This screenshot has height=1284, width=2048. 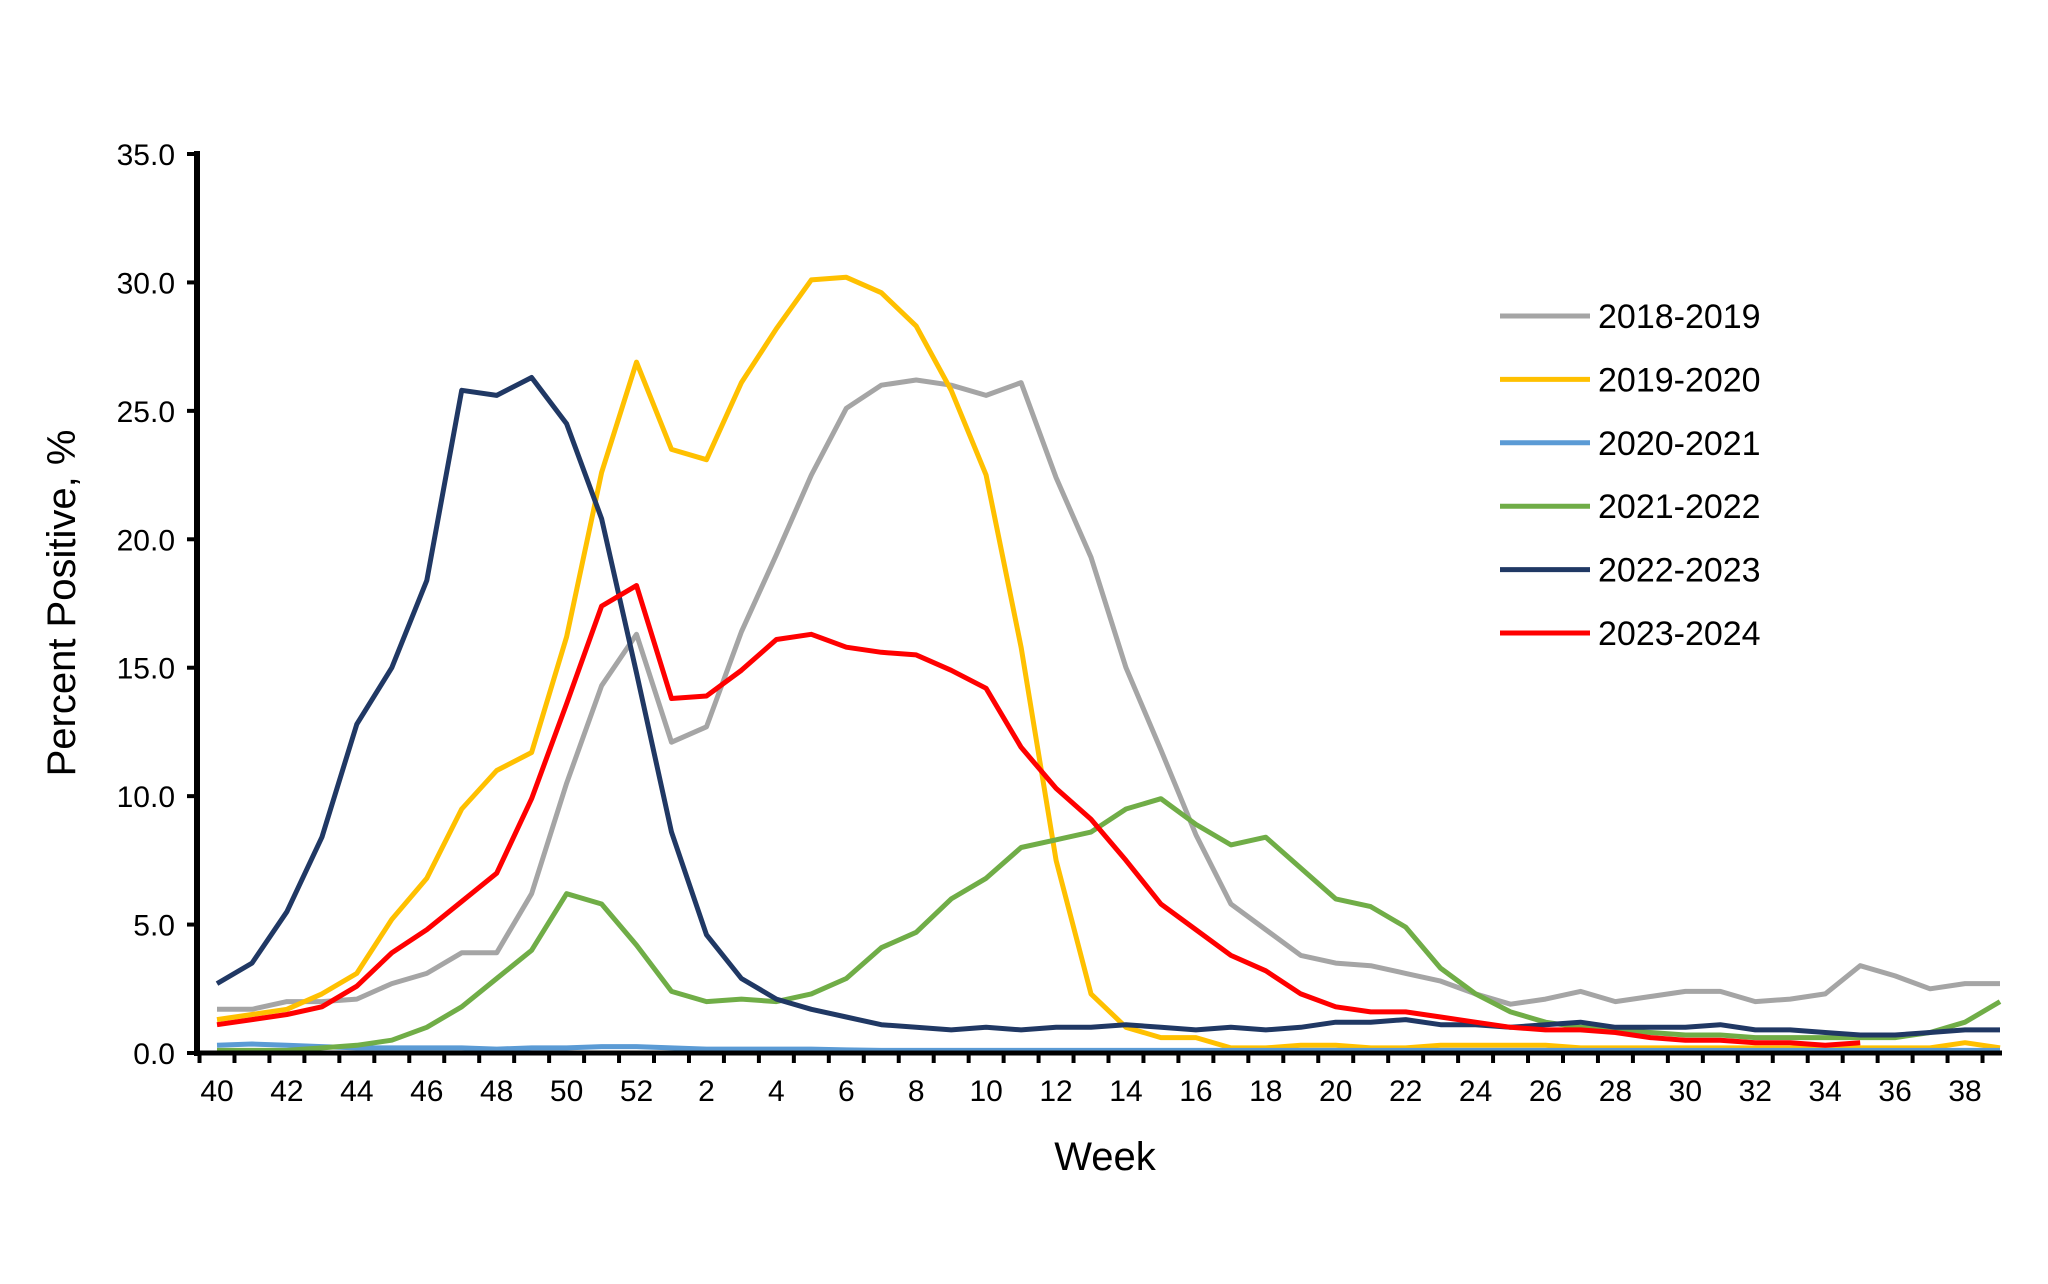 What do you see at coordinates (216, 1091) in the screenshot?
I see `x-tick-label: 40` at bounding box center [216, 1091].